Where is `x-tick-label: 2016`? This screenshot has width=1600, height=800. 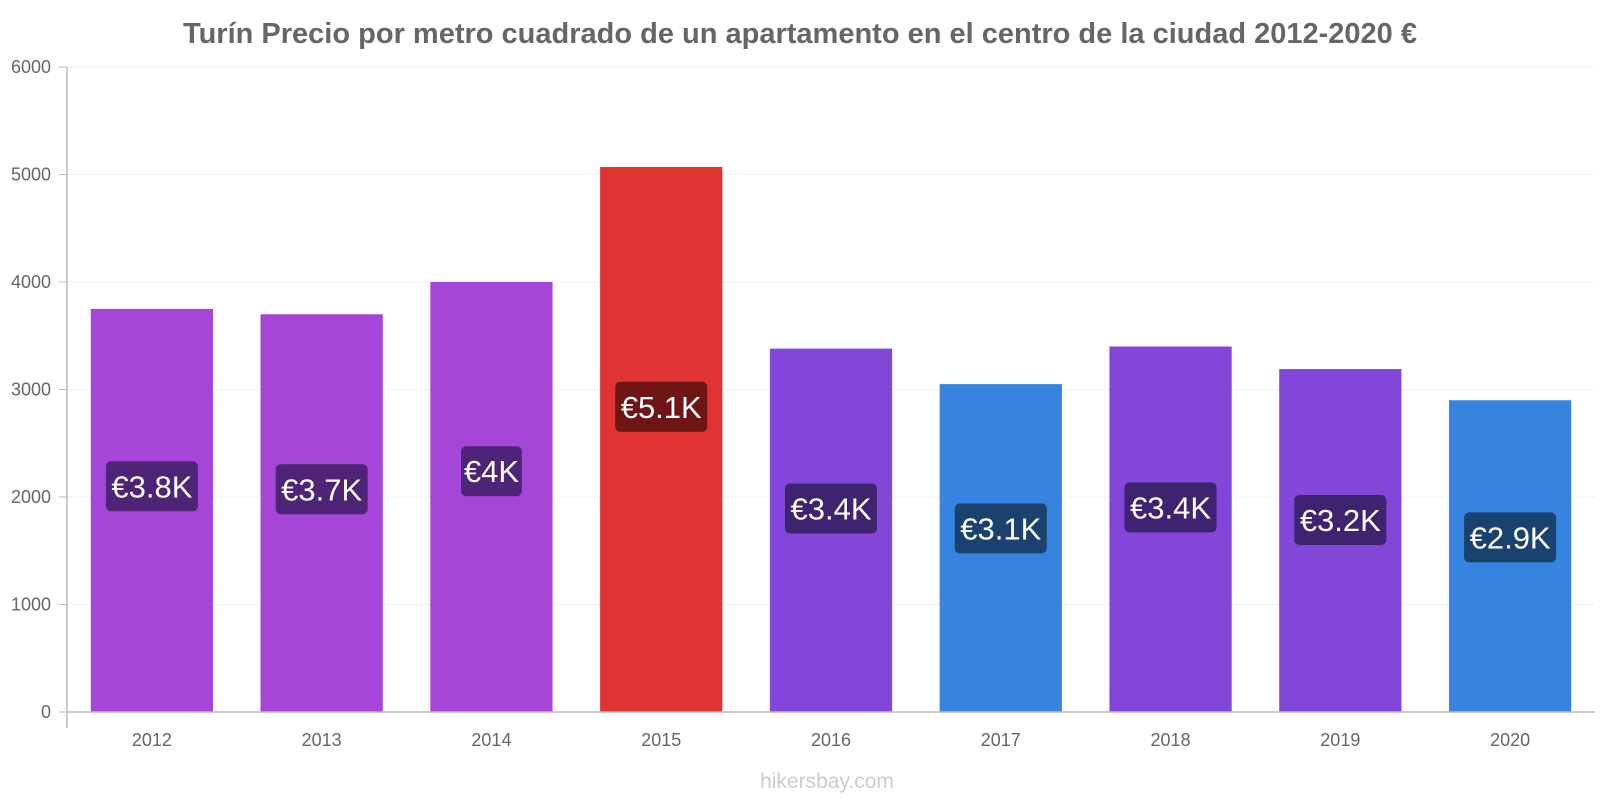 x-tick-label: 2016 is located at coordinates (831, 740).